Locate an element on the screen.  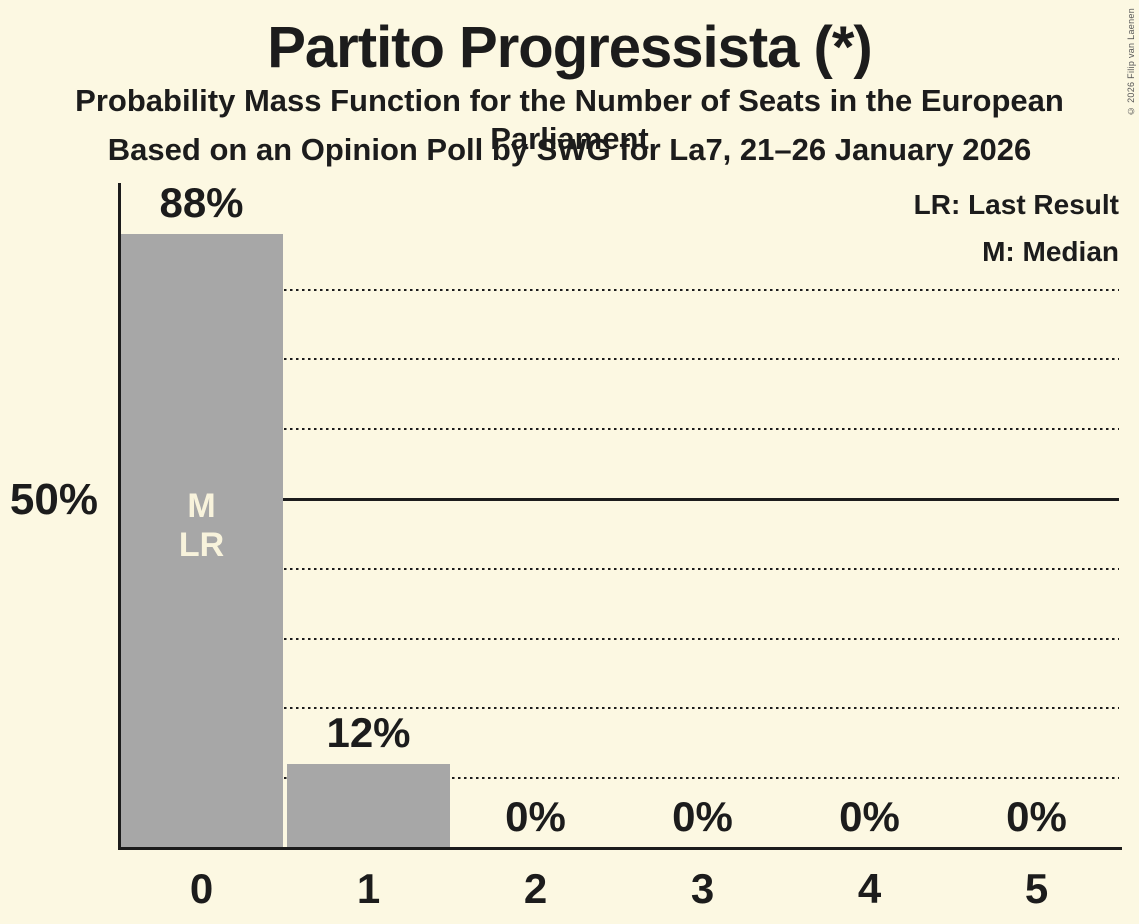
y-axis-50pct-label: 50% is located at coordinates (53, 499).